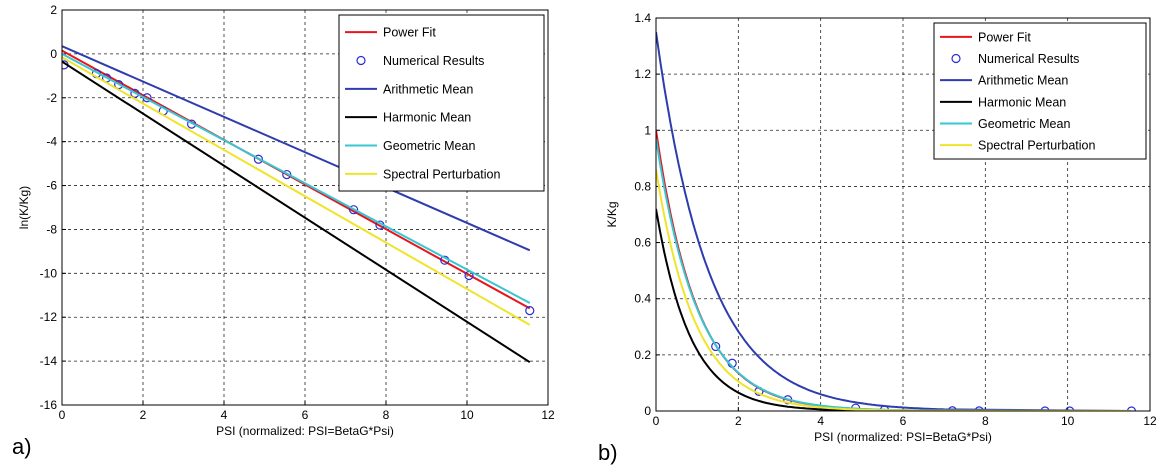 Image resolution: width=1164 pixels, height=468 pixels. I want to click on chart-b-ytick-label: 0.2, so click(642, 355).